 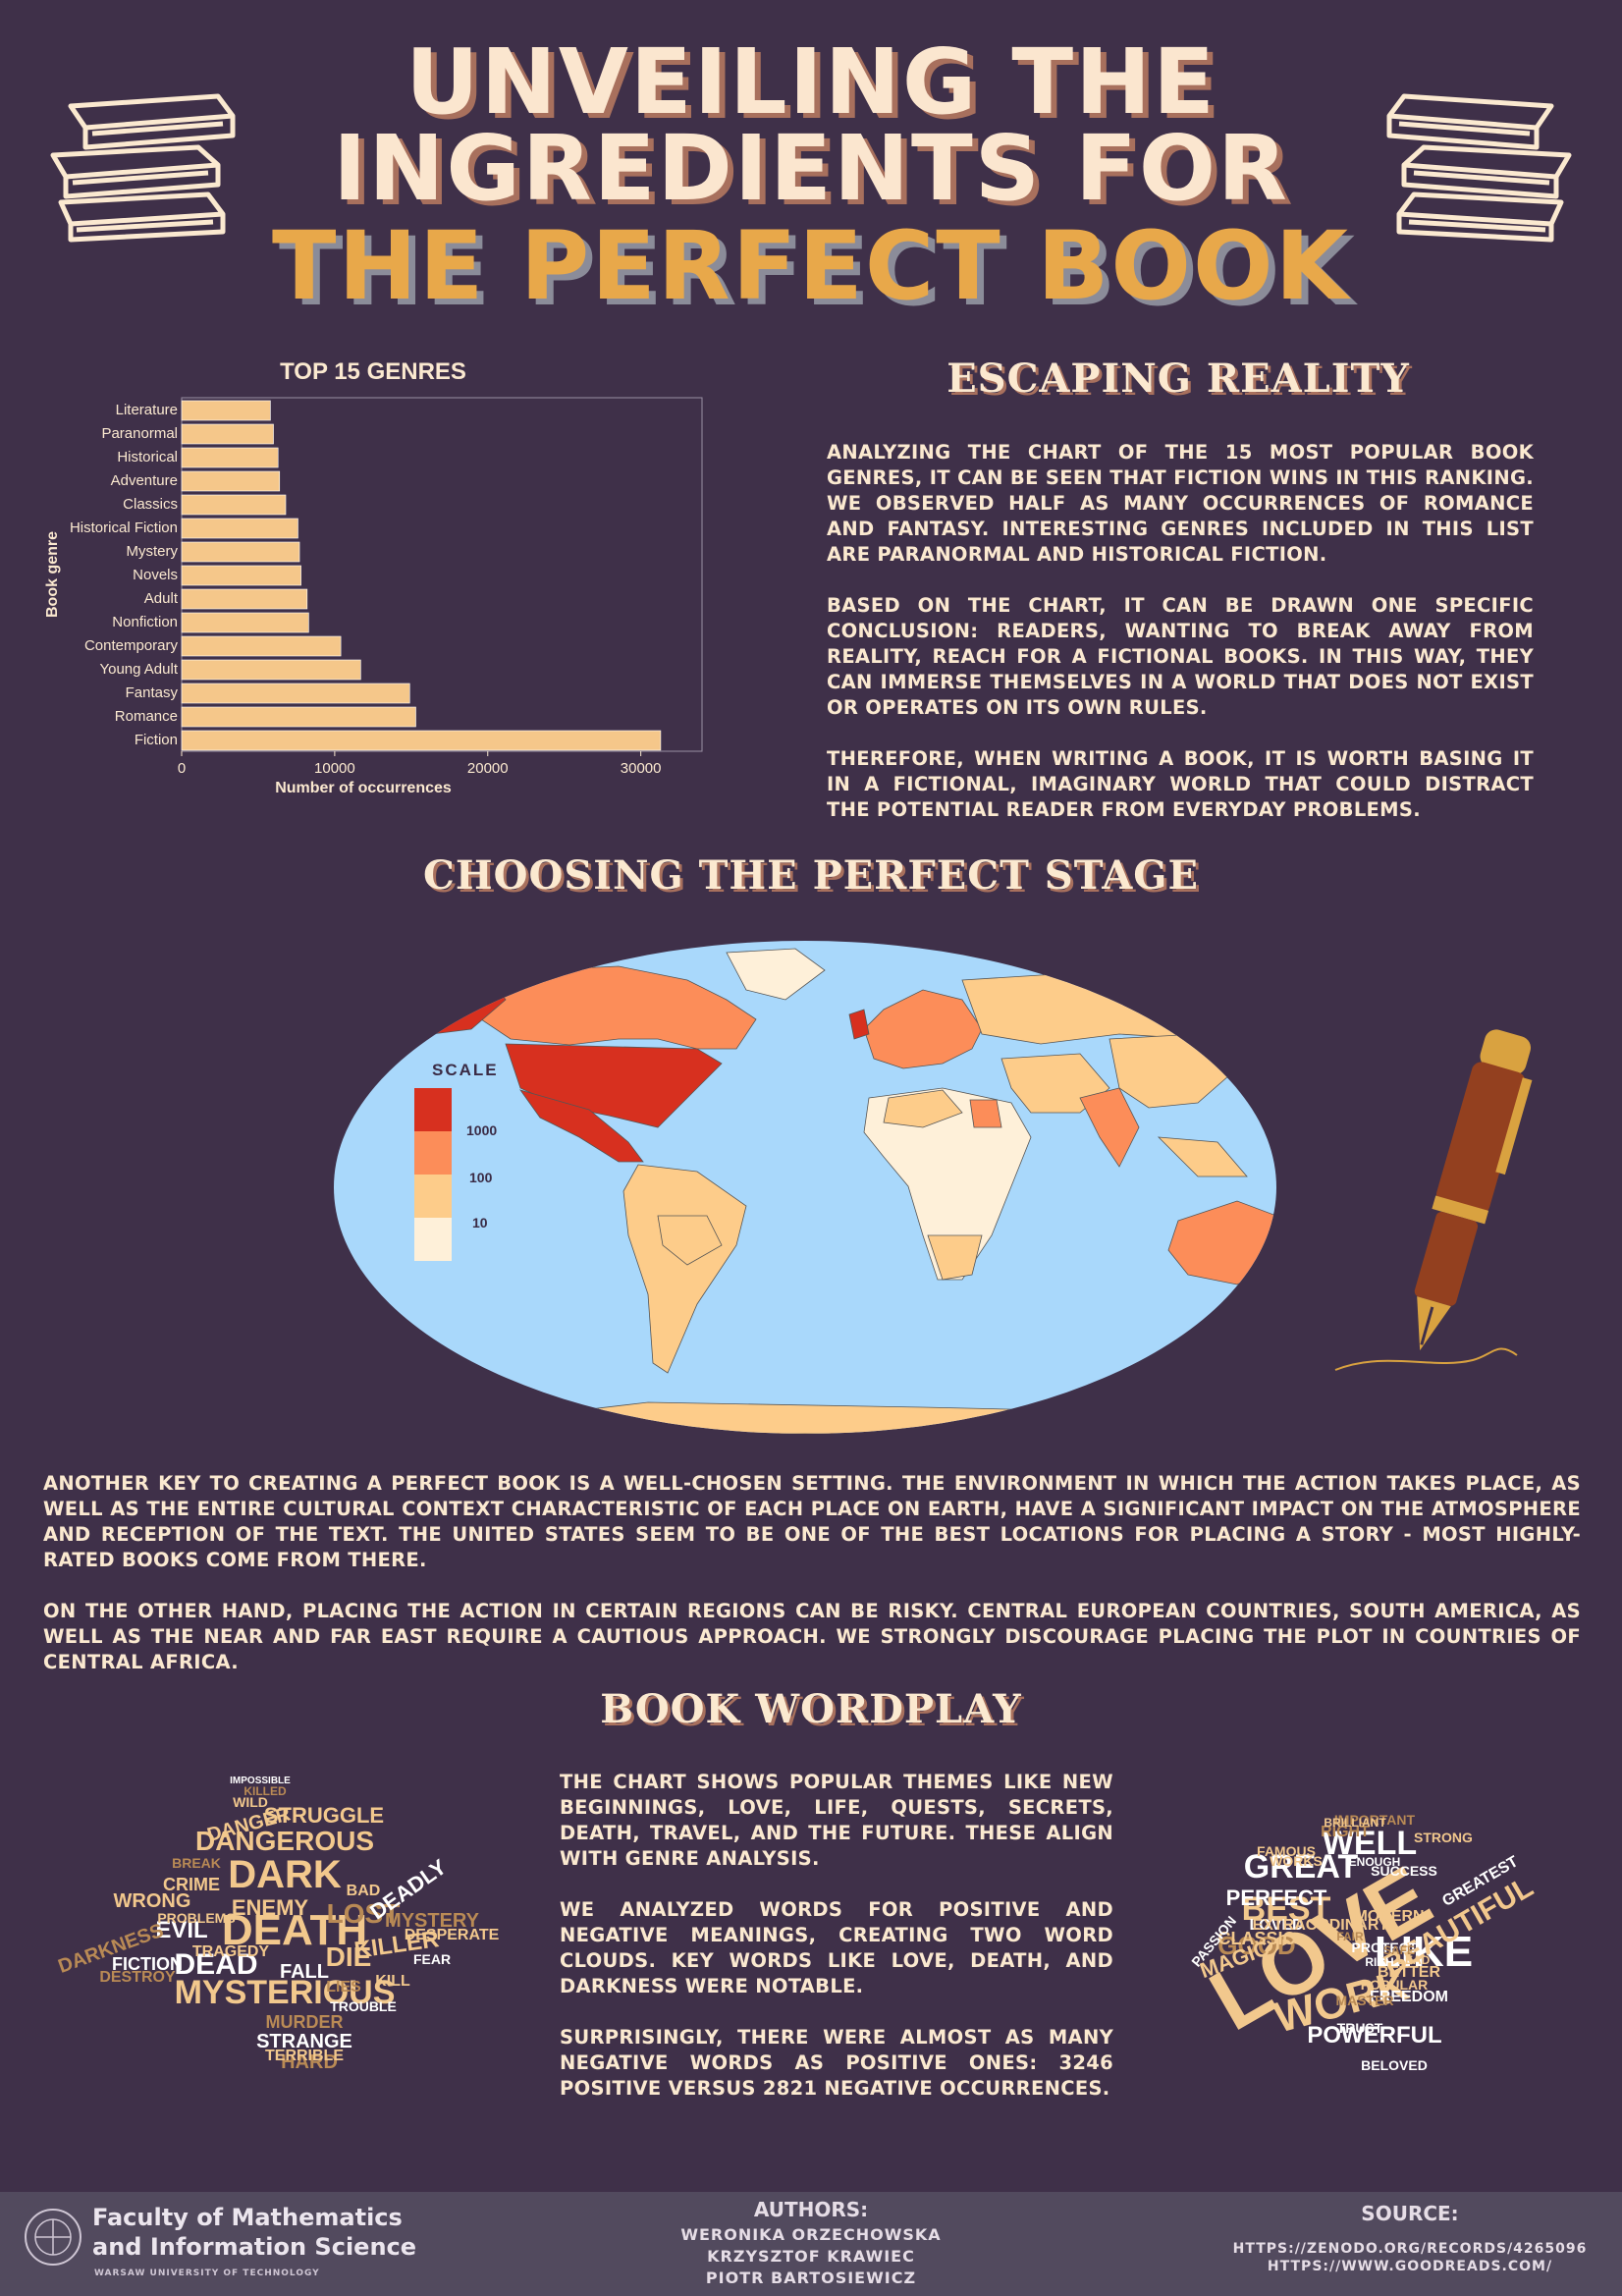 What do you see at coordinates (147, 457) in the screenshot?
I see `category-label: Historical` at bounding box center [147, 457].